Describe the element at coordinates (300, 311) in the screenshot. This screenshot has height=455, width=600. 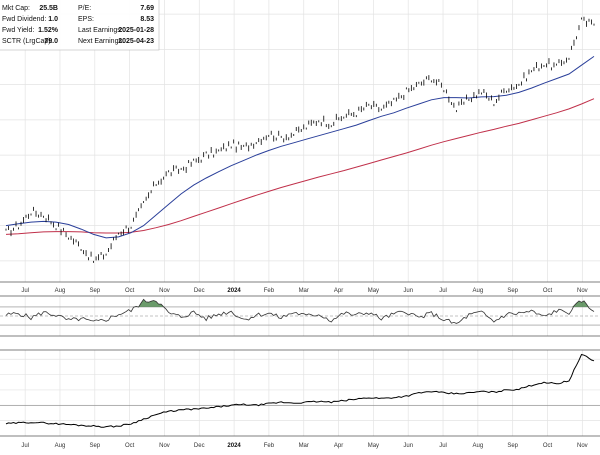
I see `indicator-line` at that location.